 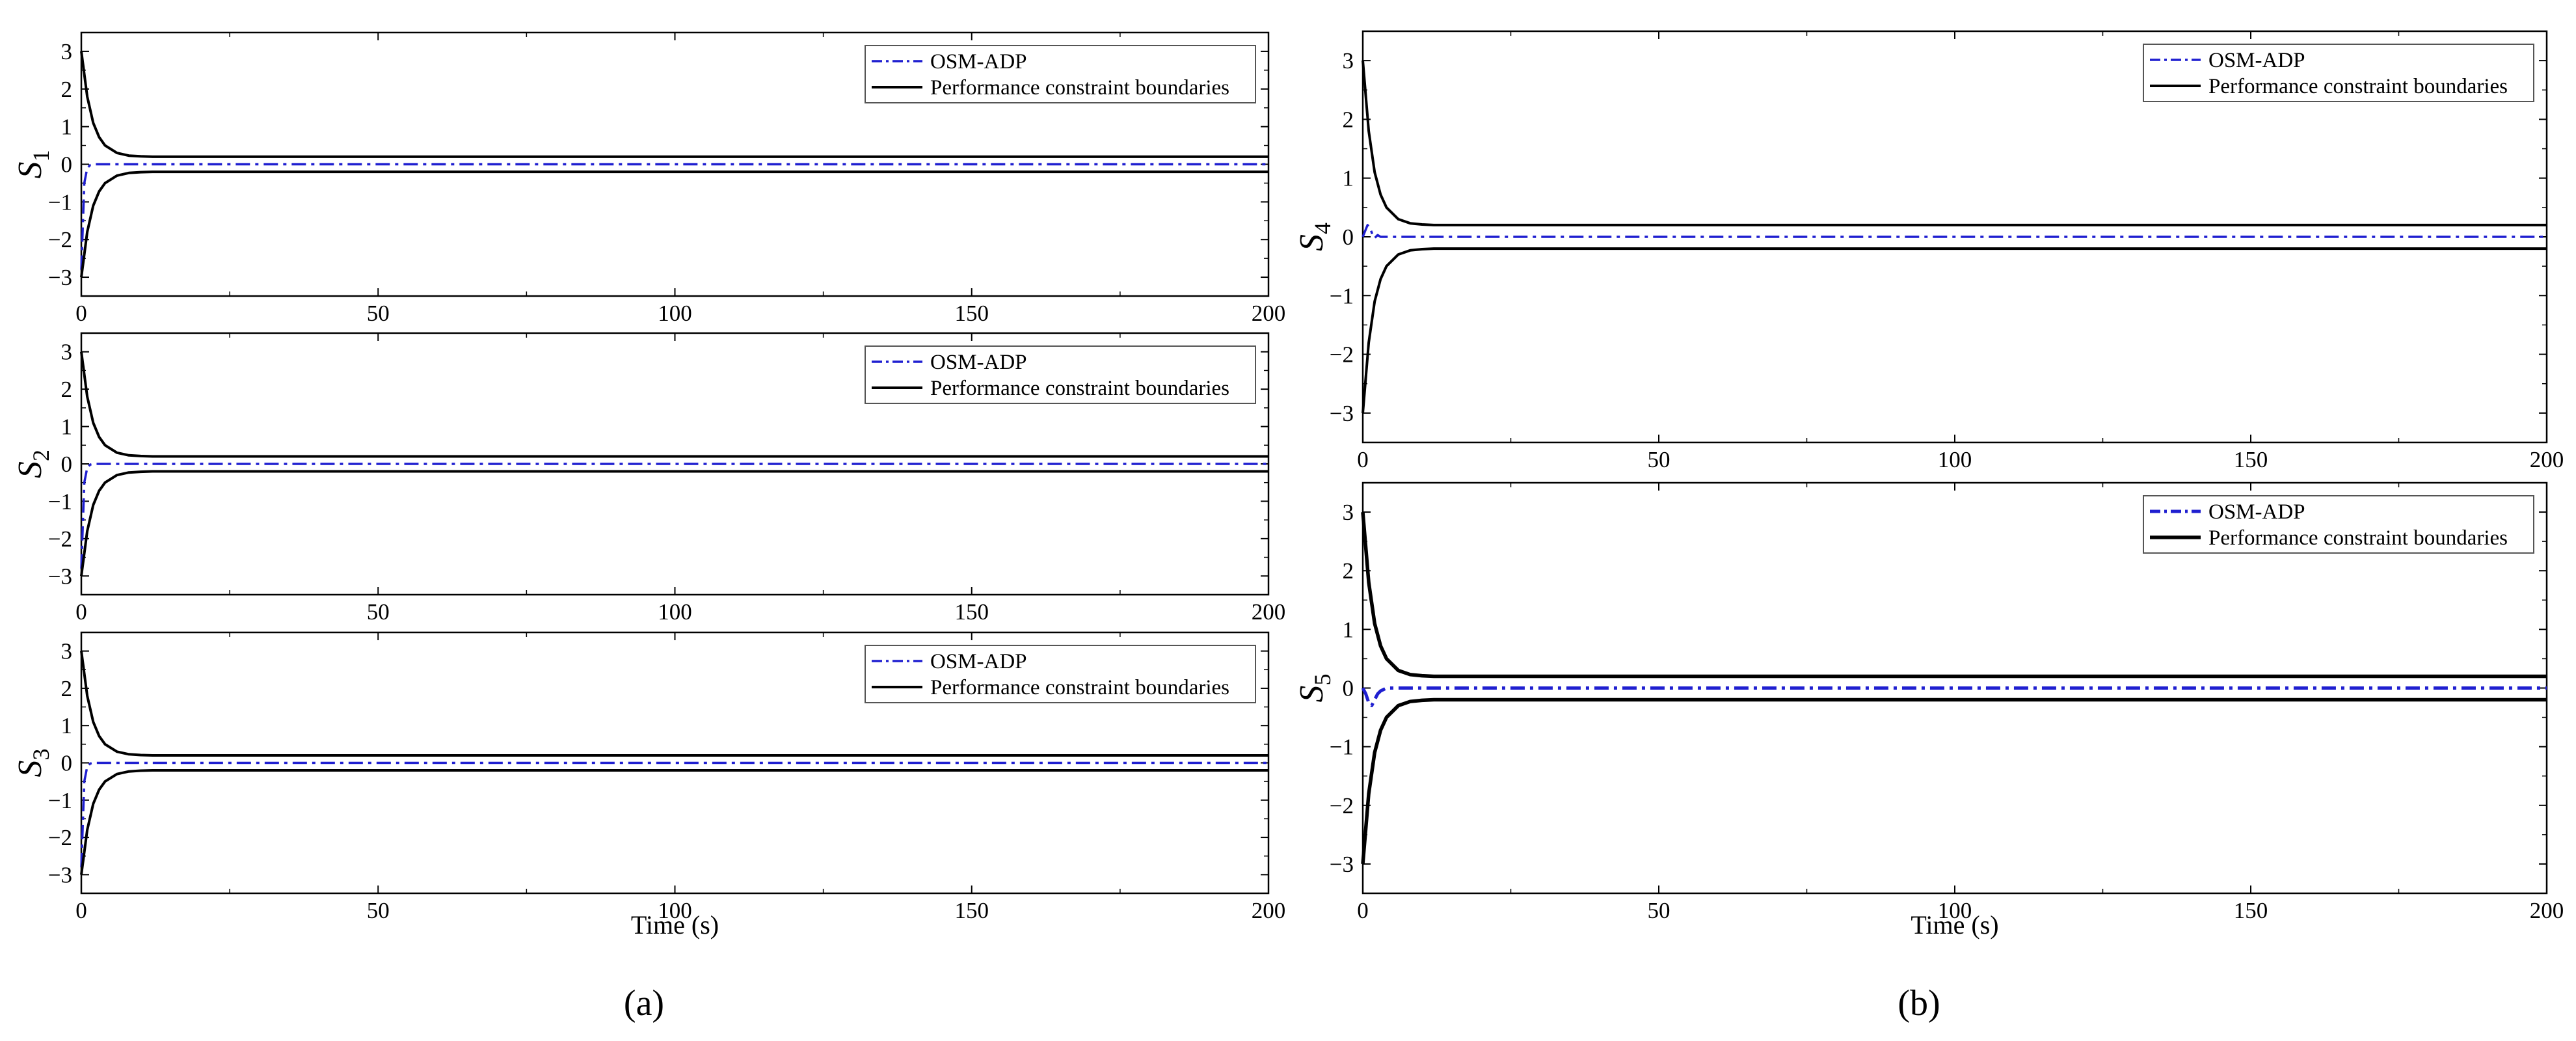 I want to click on y-axis-label-sub: 4, so click(x=1322, y=228).